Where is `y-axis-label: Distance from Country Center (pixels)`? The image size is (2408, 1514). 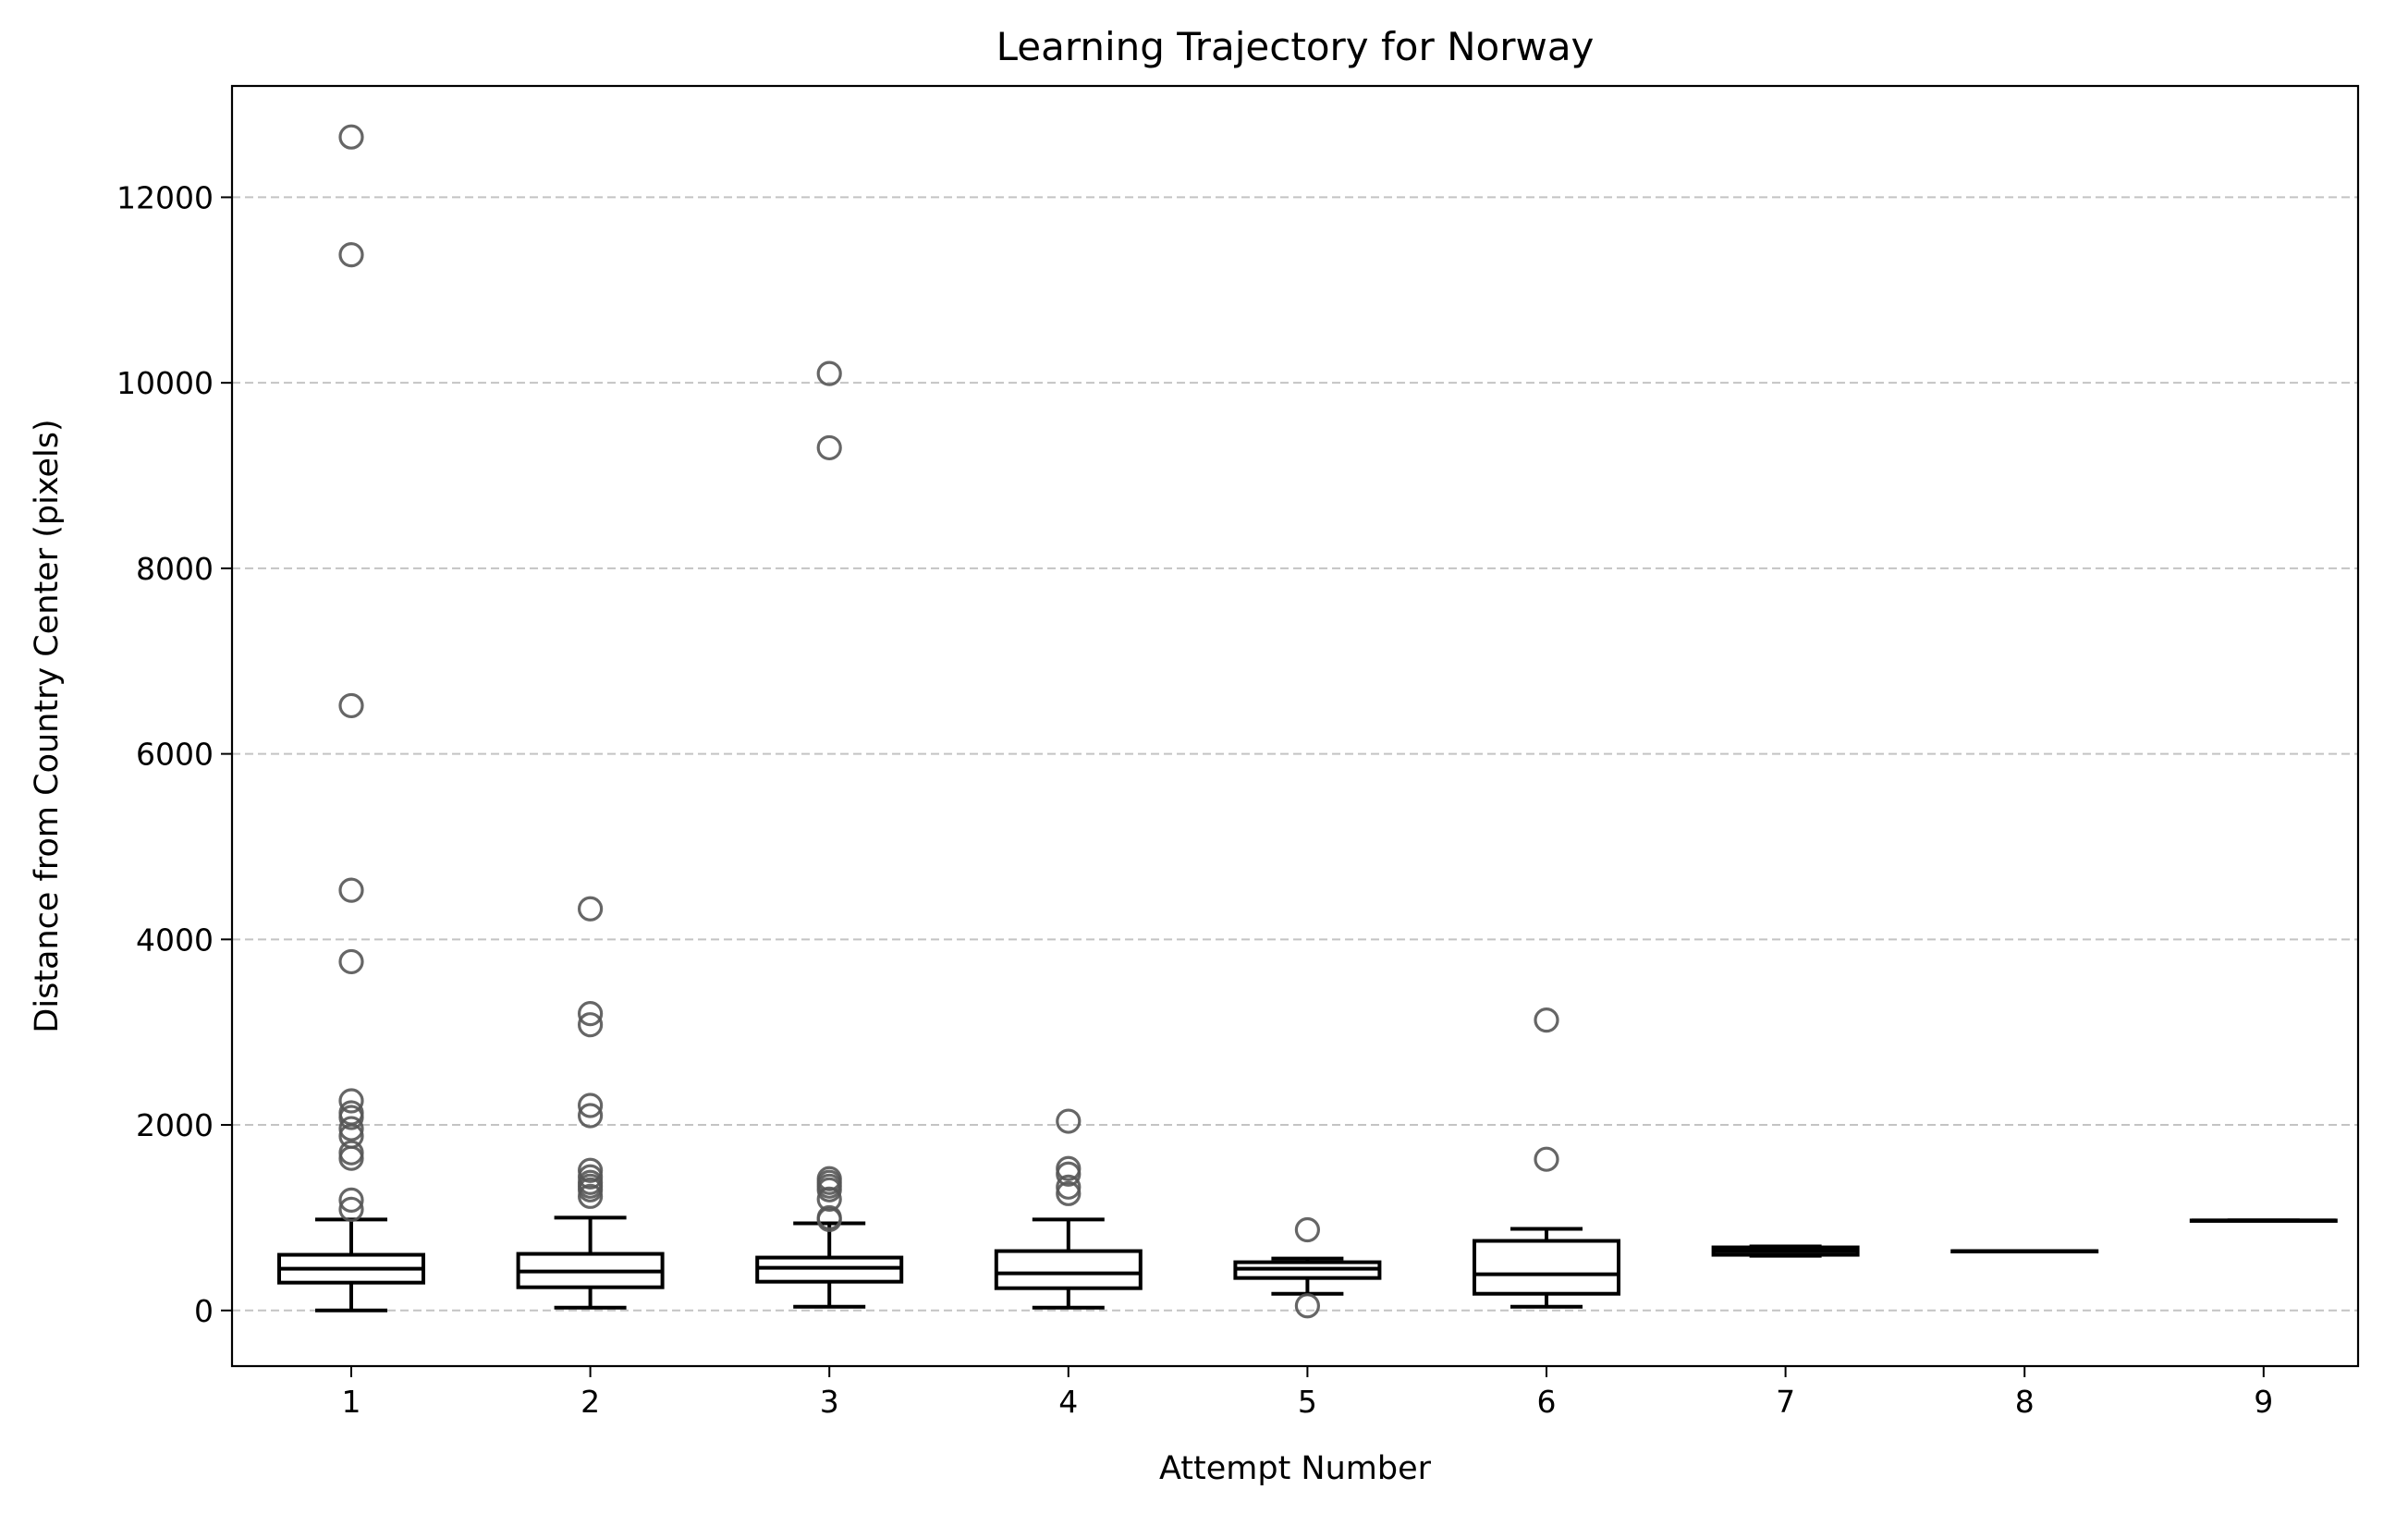 y-axis-label: Distance from Country Center (pixels) is located at coordinates (48, 725).